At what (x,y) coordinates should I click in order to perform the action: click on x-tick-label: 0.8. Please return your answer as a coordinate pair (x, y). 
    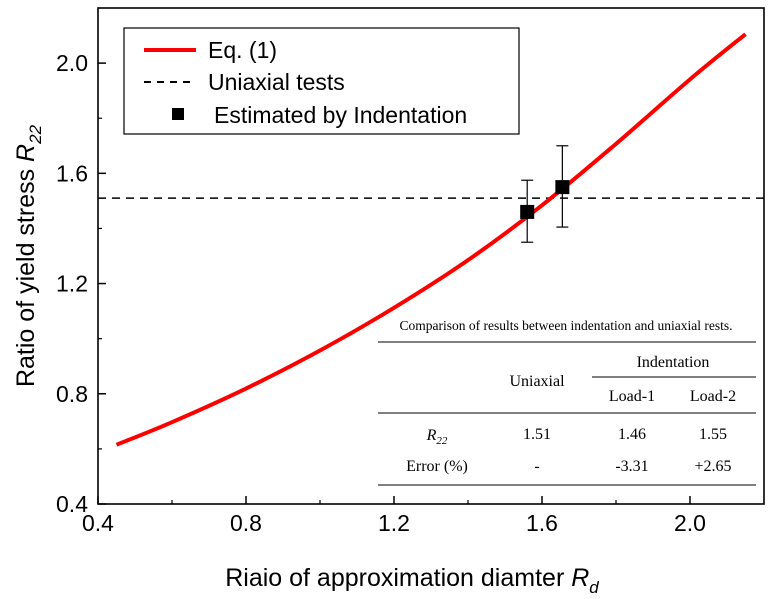
    Looking at the image, I should click on (246, 523).